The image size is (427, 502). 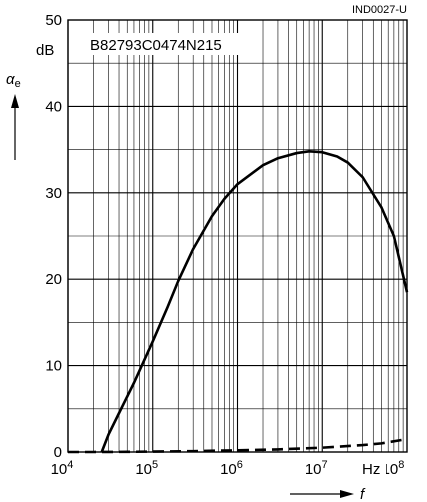 I want to click on y-tick-label: 30, so click(x=53, y=193).